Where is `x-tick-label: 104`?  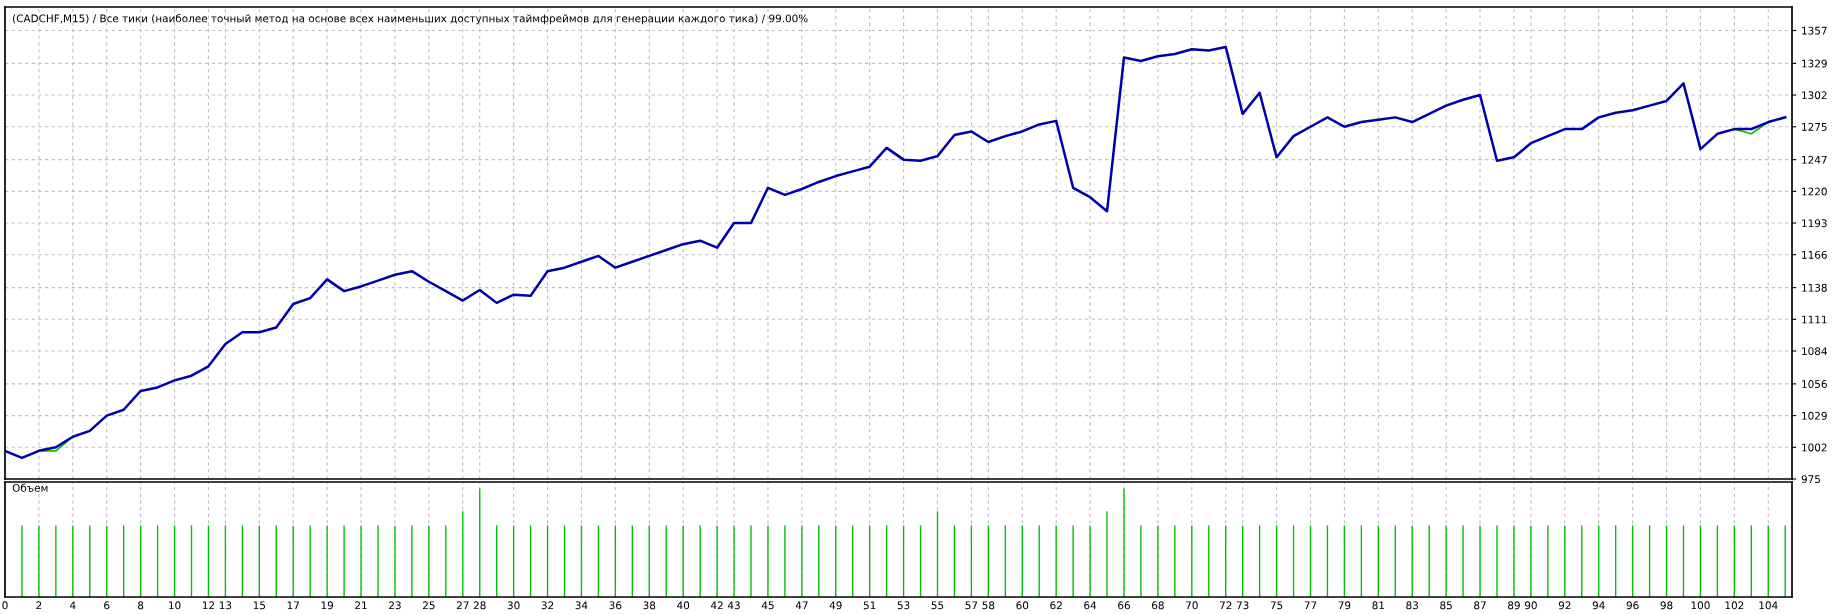
x-tick-label: 104 is located at coordinates (1768, 605).